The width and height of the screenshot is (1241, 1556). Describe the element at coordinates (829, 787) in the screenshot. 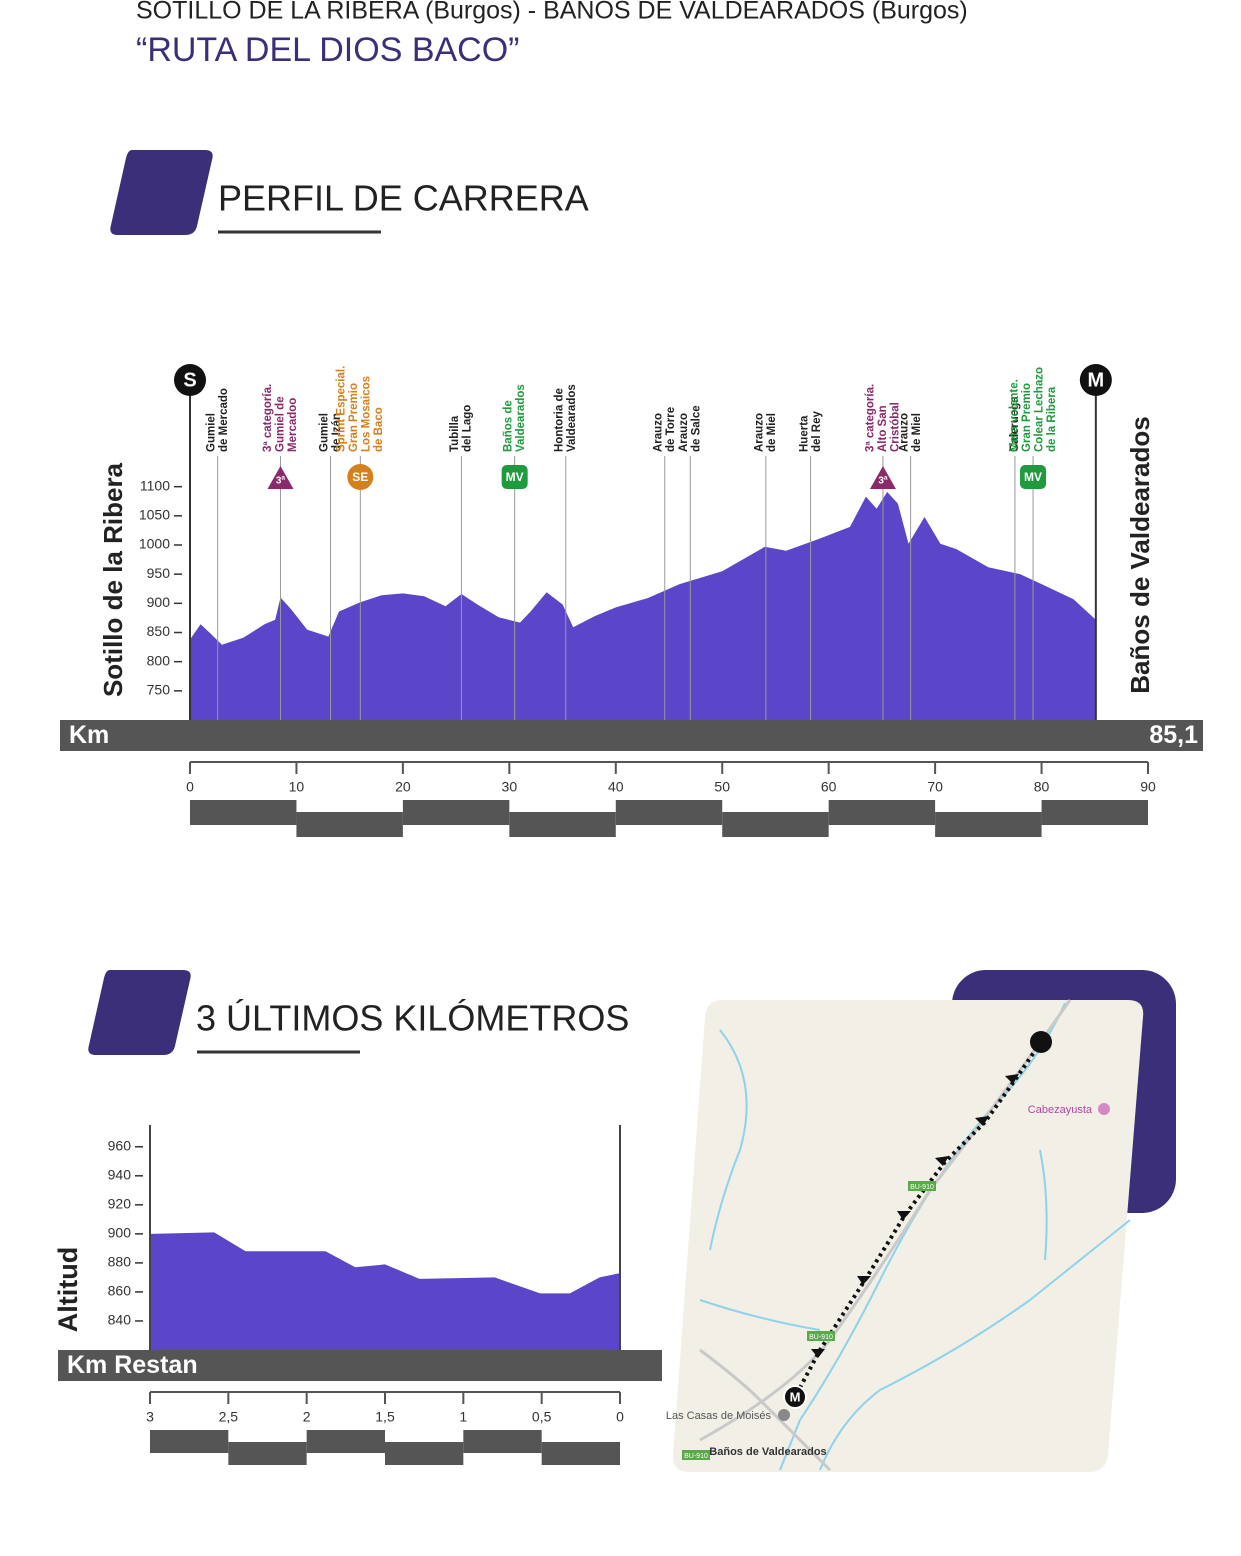

I see `x-tick-label: 60` at that location.